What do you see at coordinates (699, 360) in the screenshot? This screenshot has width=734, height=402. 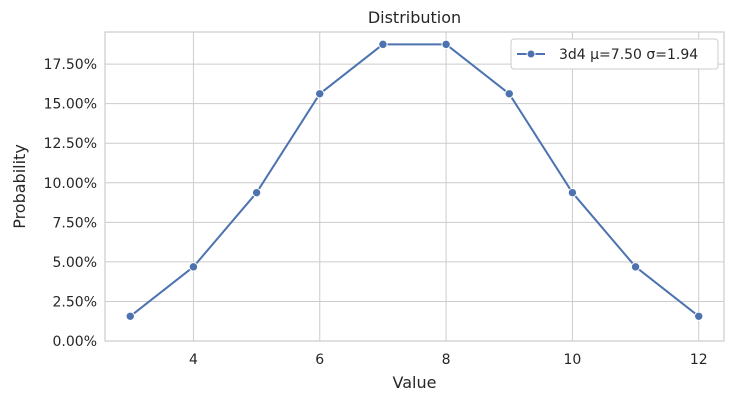 I see `x-tick-label: 12` at bounding box center [699, 360].